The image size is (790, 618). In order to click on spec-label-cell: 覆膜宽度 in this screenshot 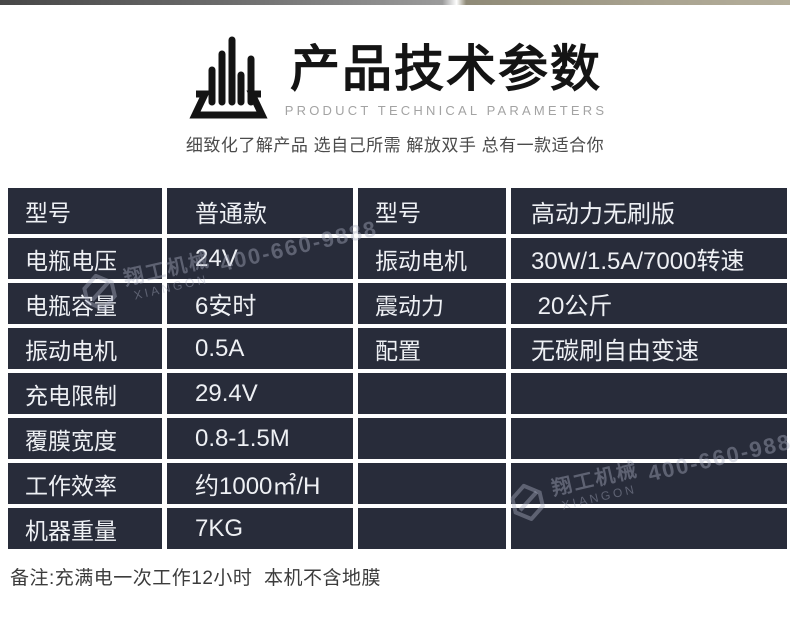, I will do `click(85, 438)`.